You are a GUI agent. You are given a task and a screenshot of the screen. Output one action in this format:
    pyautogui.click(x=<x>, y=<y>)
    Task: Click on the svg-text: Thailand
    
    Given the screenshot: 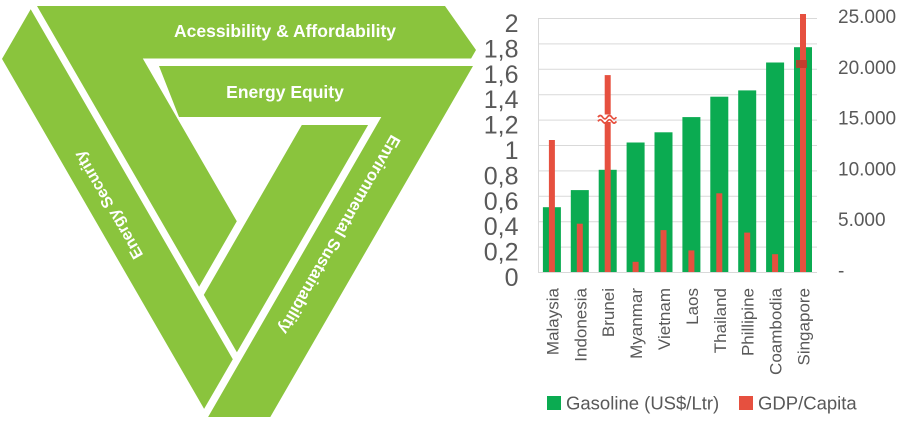 What is the action you would take?
    pyautogui.click(x=720, y=320)
    